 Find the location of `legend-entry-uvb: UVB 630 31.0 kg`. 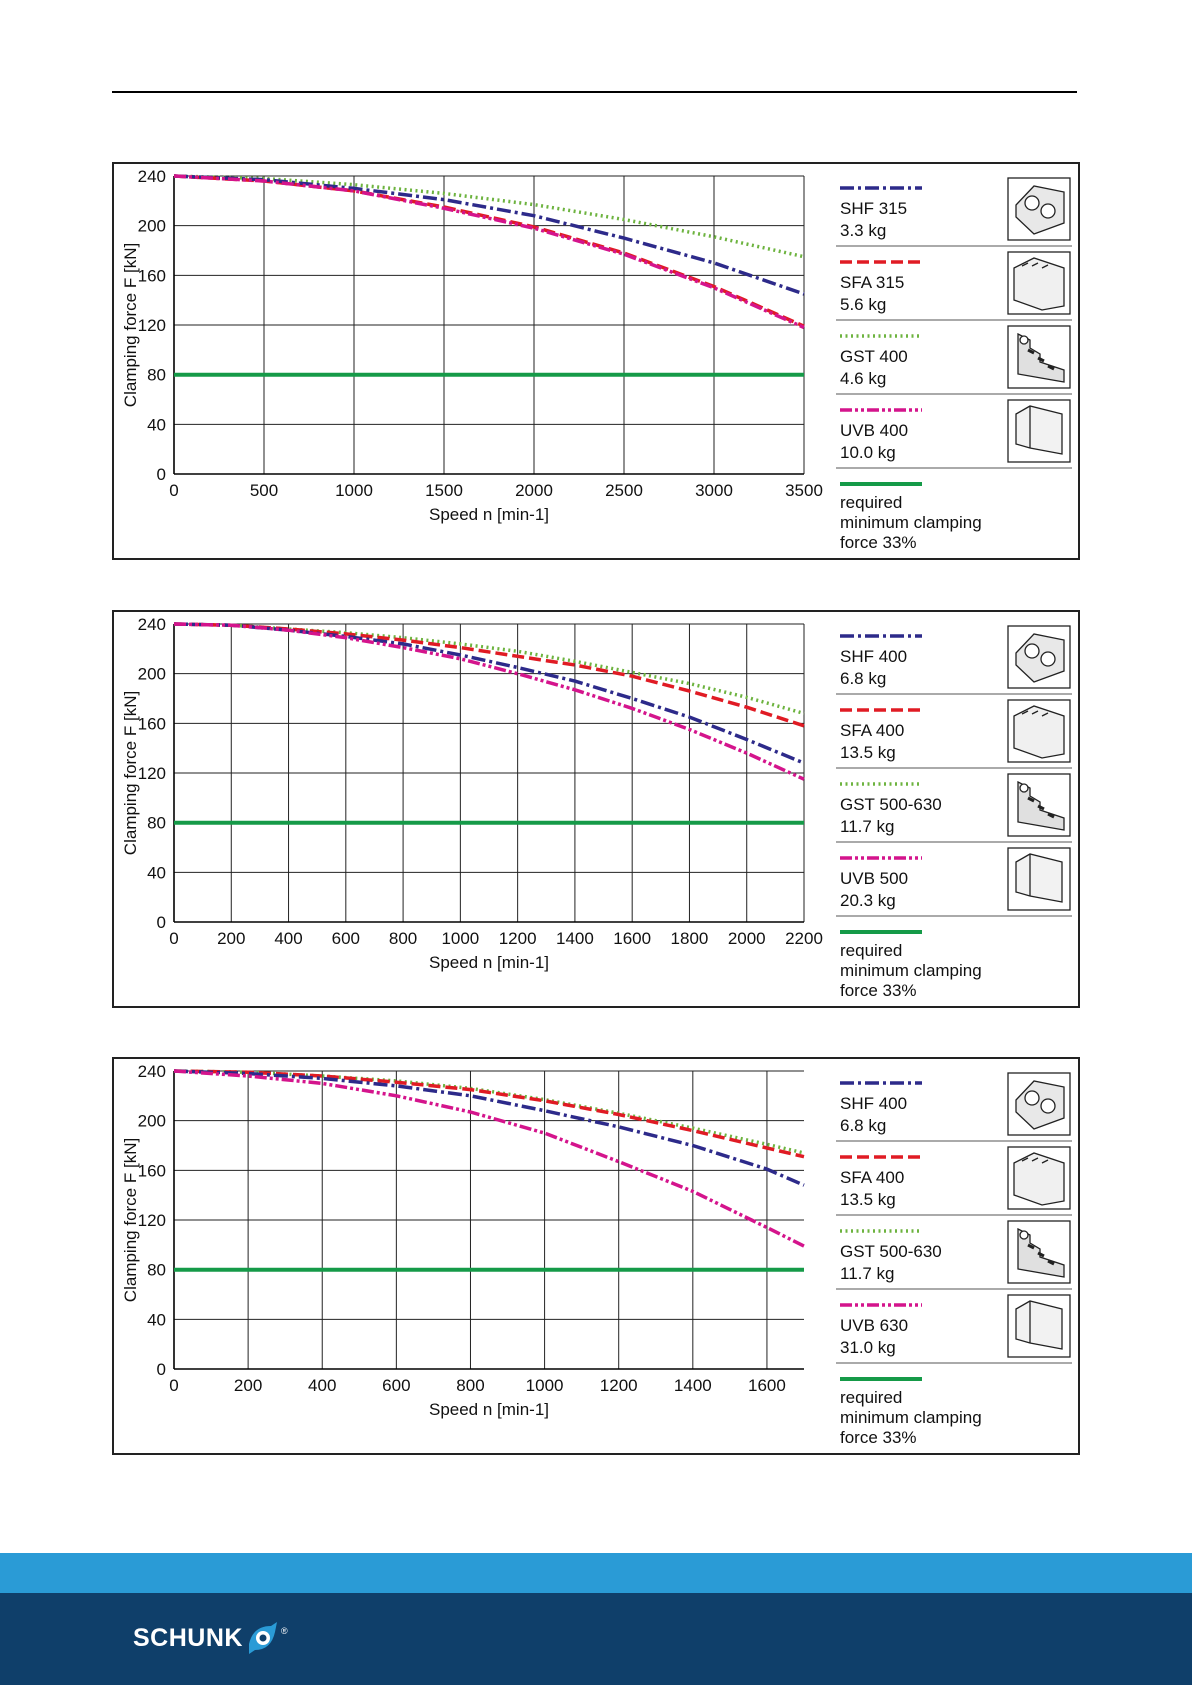

legend-entry-uvb: UVB 630 31.0 kg is located at coordinates (954, 1329).